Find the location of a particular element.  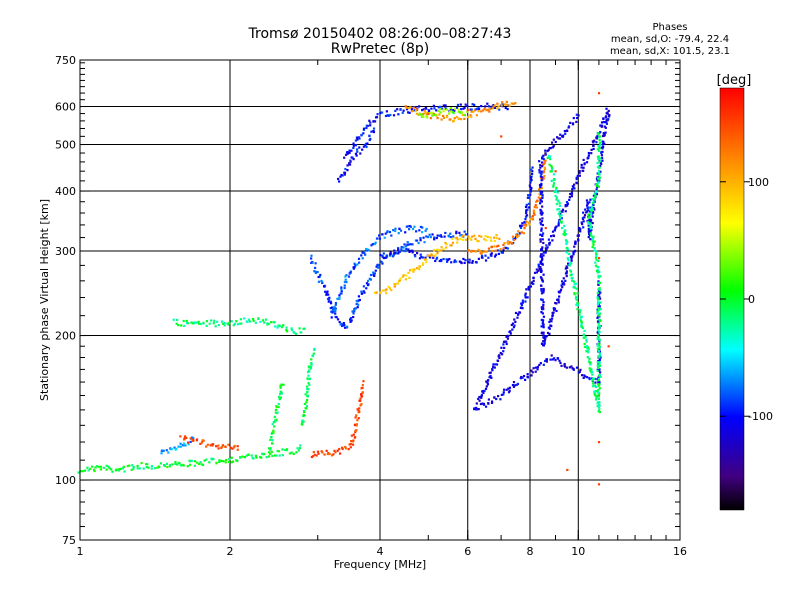

x-tick-label: 2 is located at coordinates (230, 551).